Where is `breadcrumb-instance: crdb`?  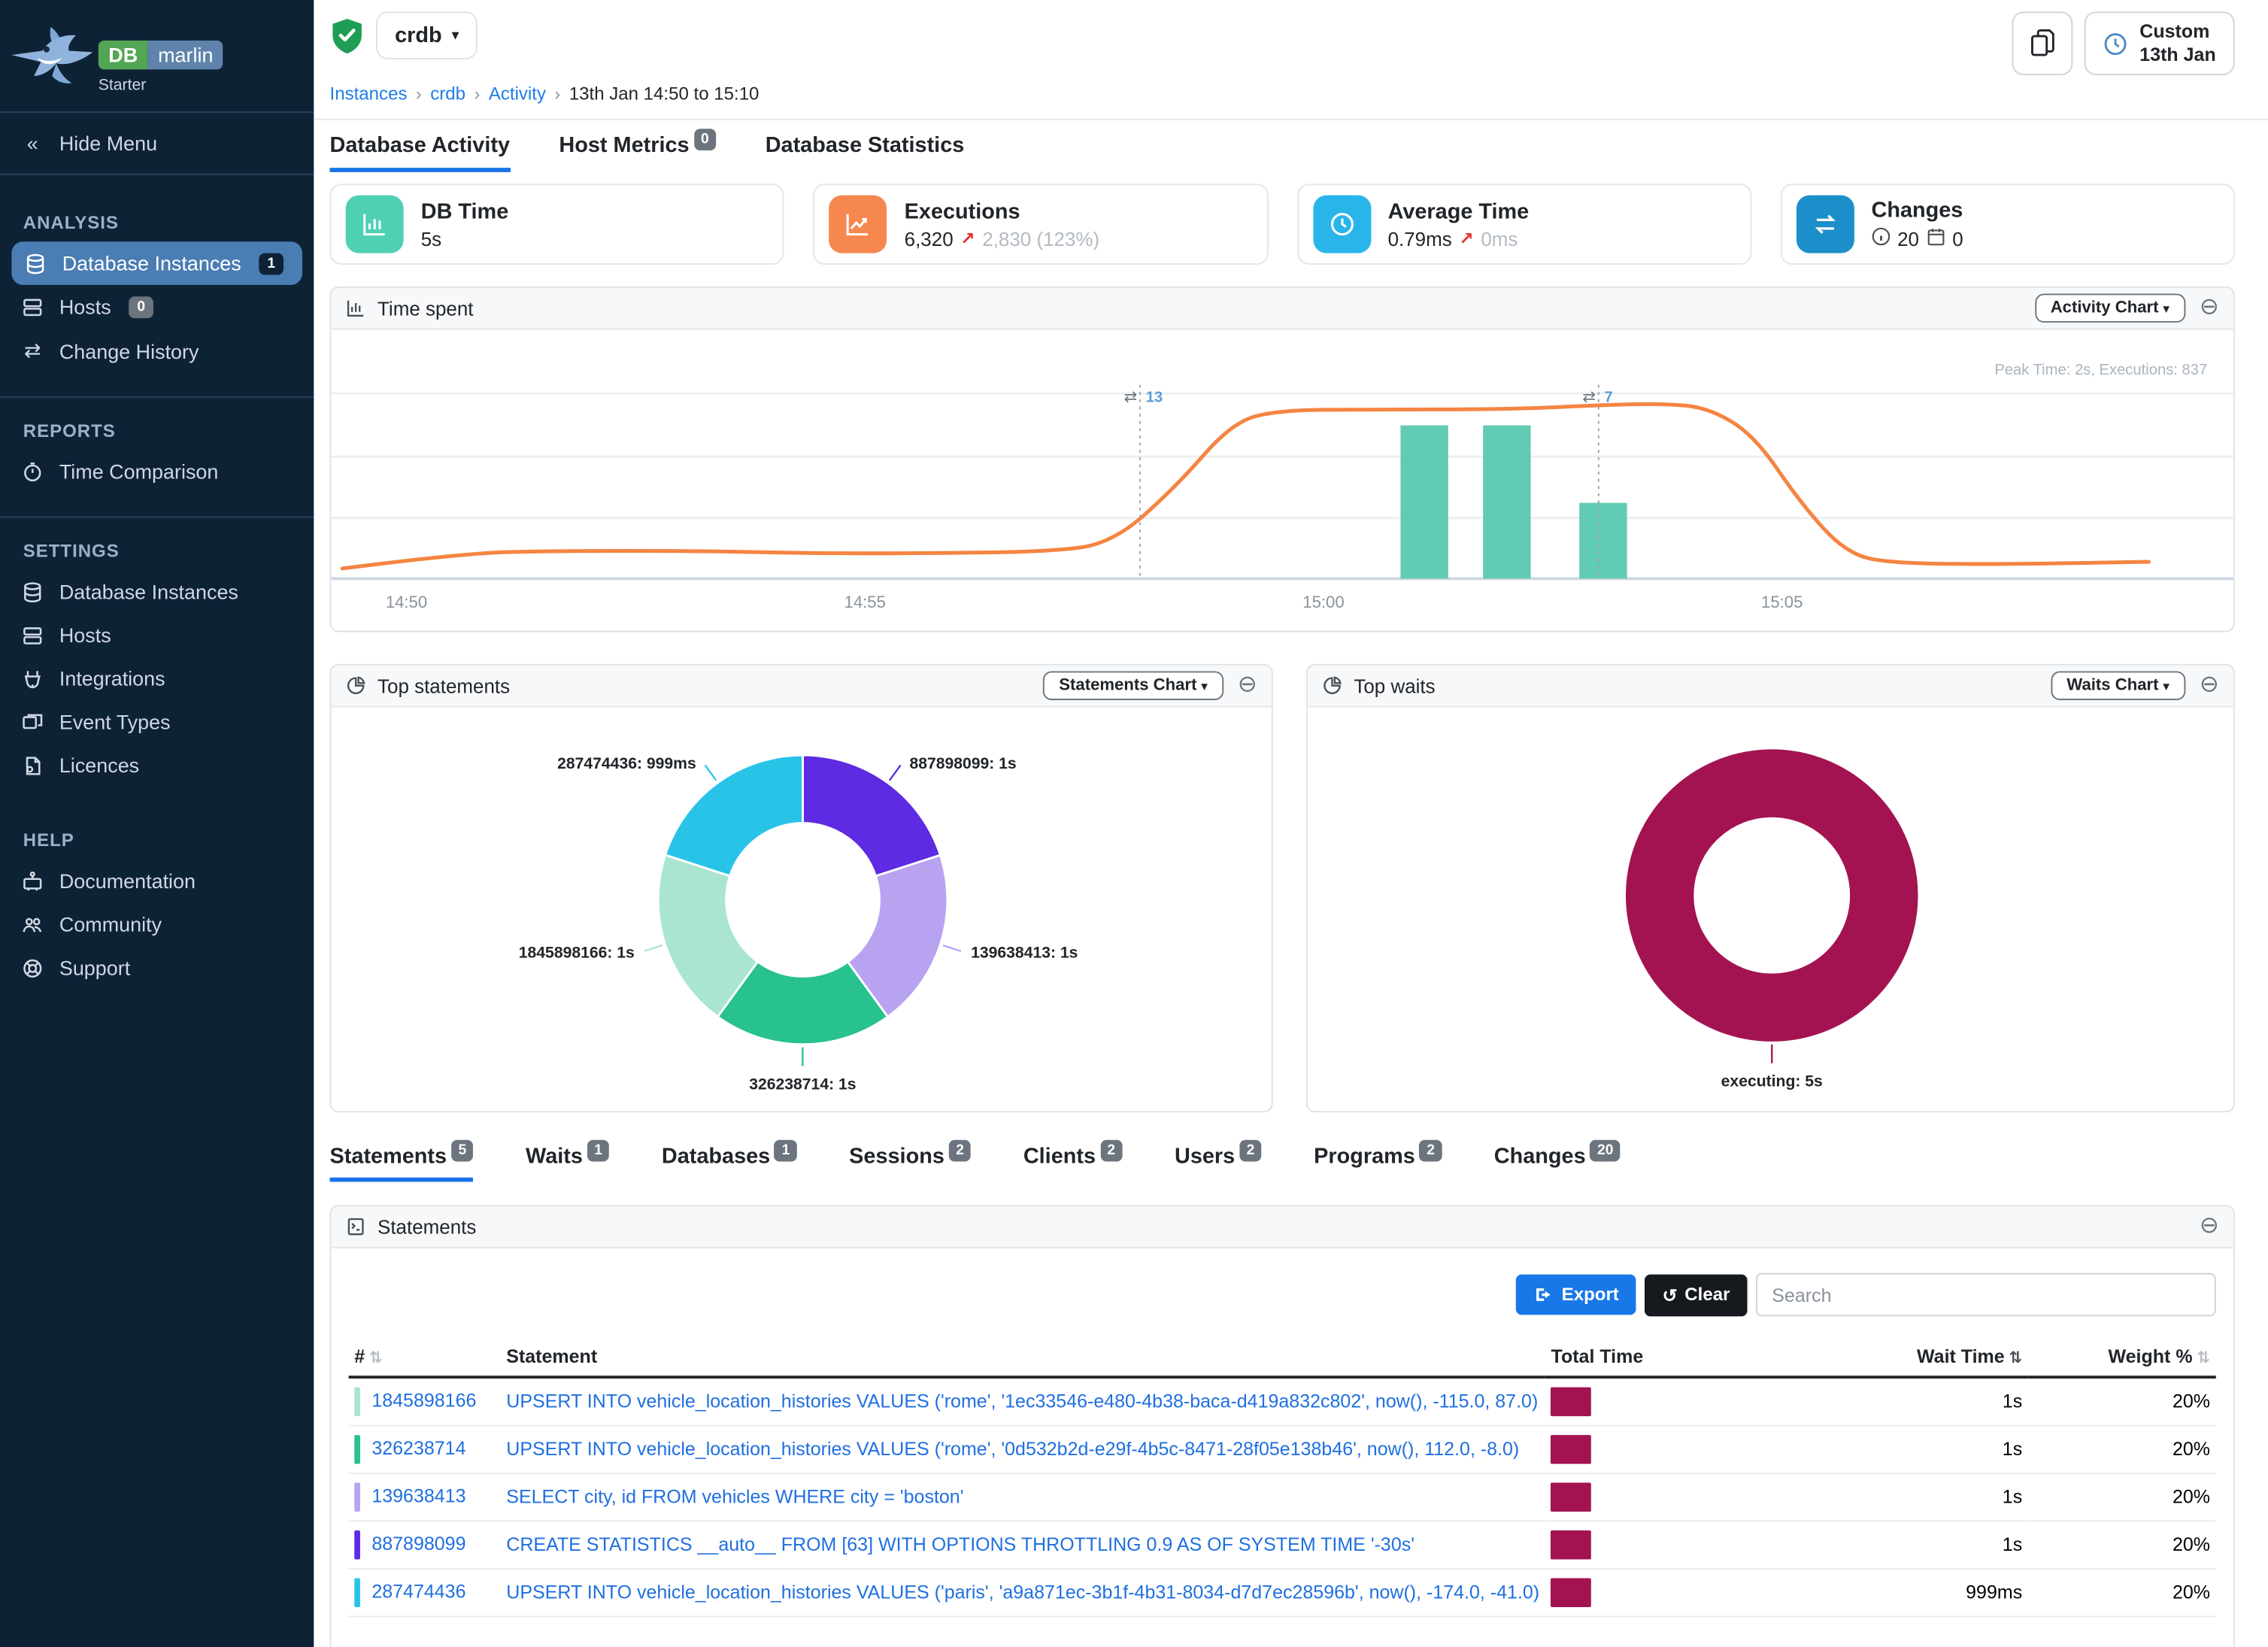 breadcrumb-instance: crdb is located at coordinates (448, 94).